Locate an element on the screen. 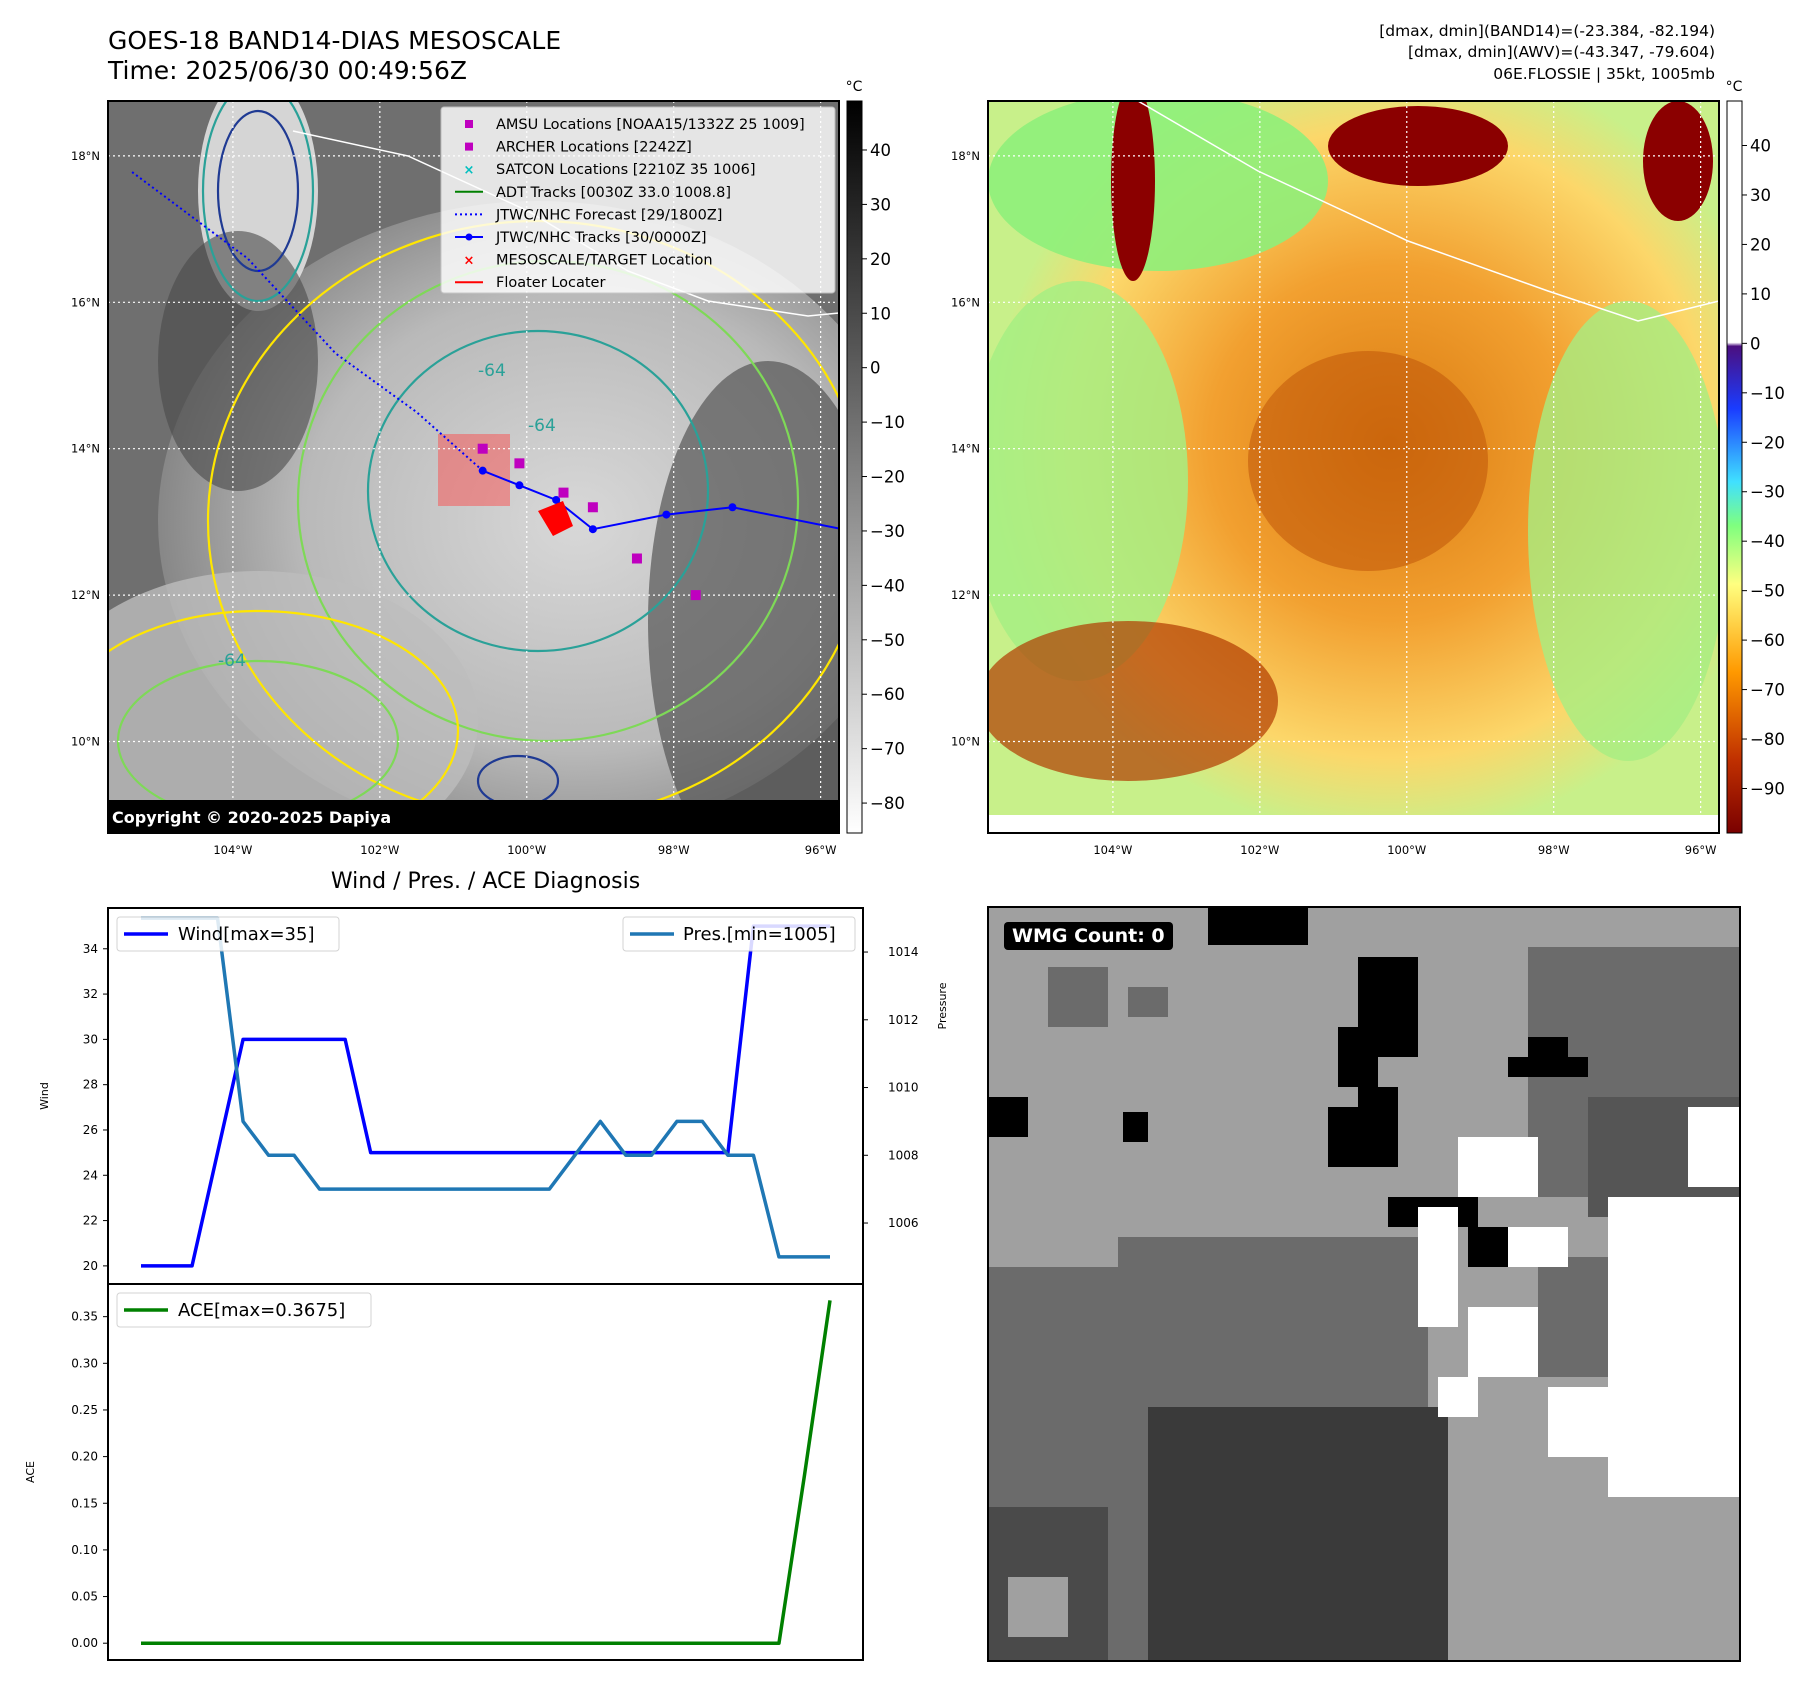 Image resolution: width=1801 pixels, height=1690 pixels. copyright-bar is located at coordinates (473, 816).